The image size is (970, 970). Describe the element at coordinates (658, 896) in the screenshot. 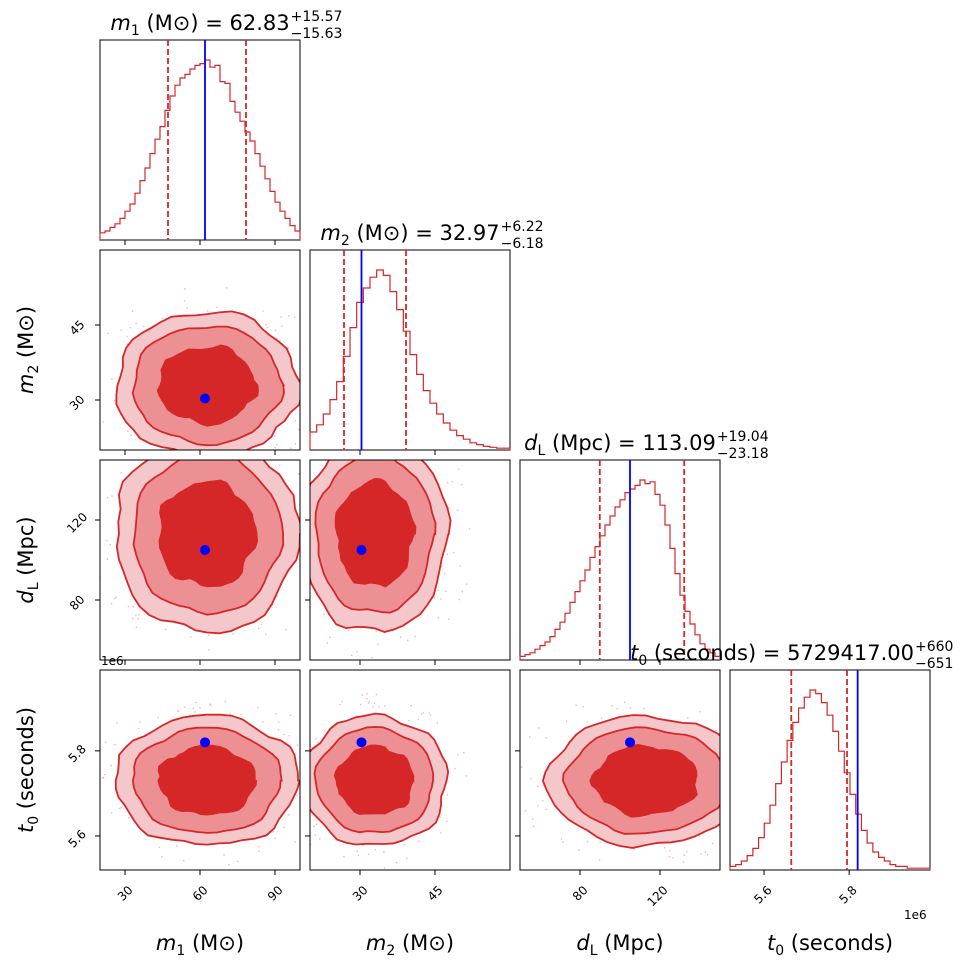

I see `x-tick-label-dL-1: 120` at that location.